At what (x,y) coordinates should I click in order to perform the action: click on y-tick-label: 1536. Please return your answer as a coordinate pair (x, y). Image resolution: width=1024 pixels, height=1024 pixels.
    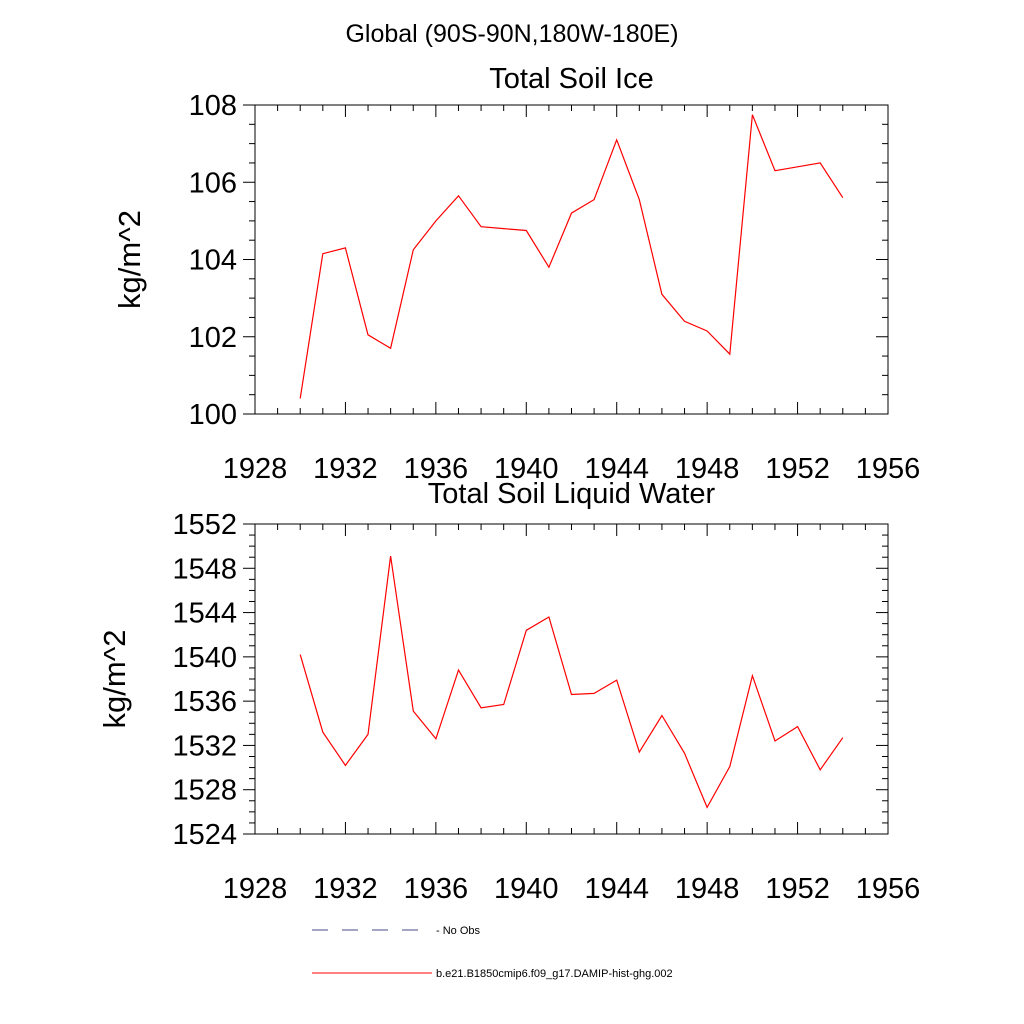
    Looking at the image, I should click on (204, 702).